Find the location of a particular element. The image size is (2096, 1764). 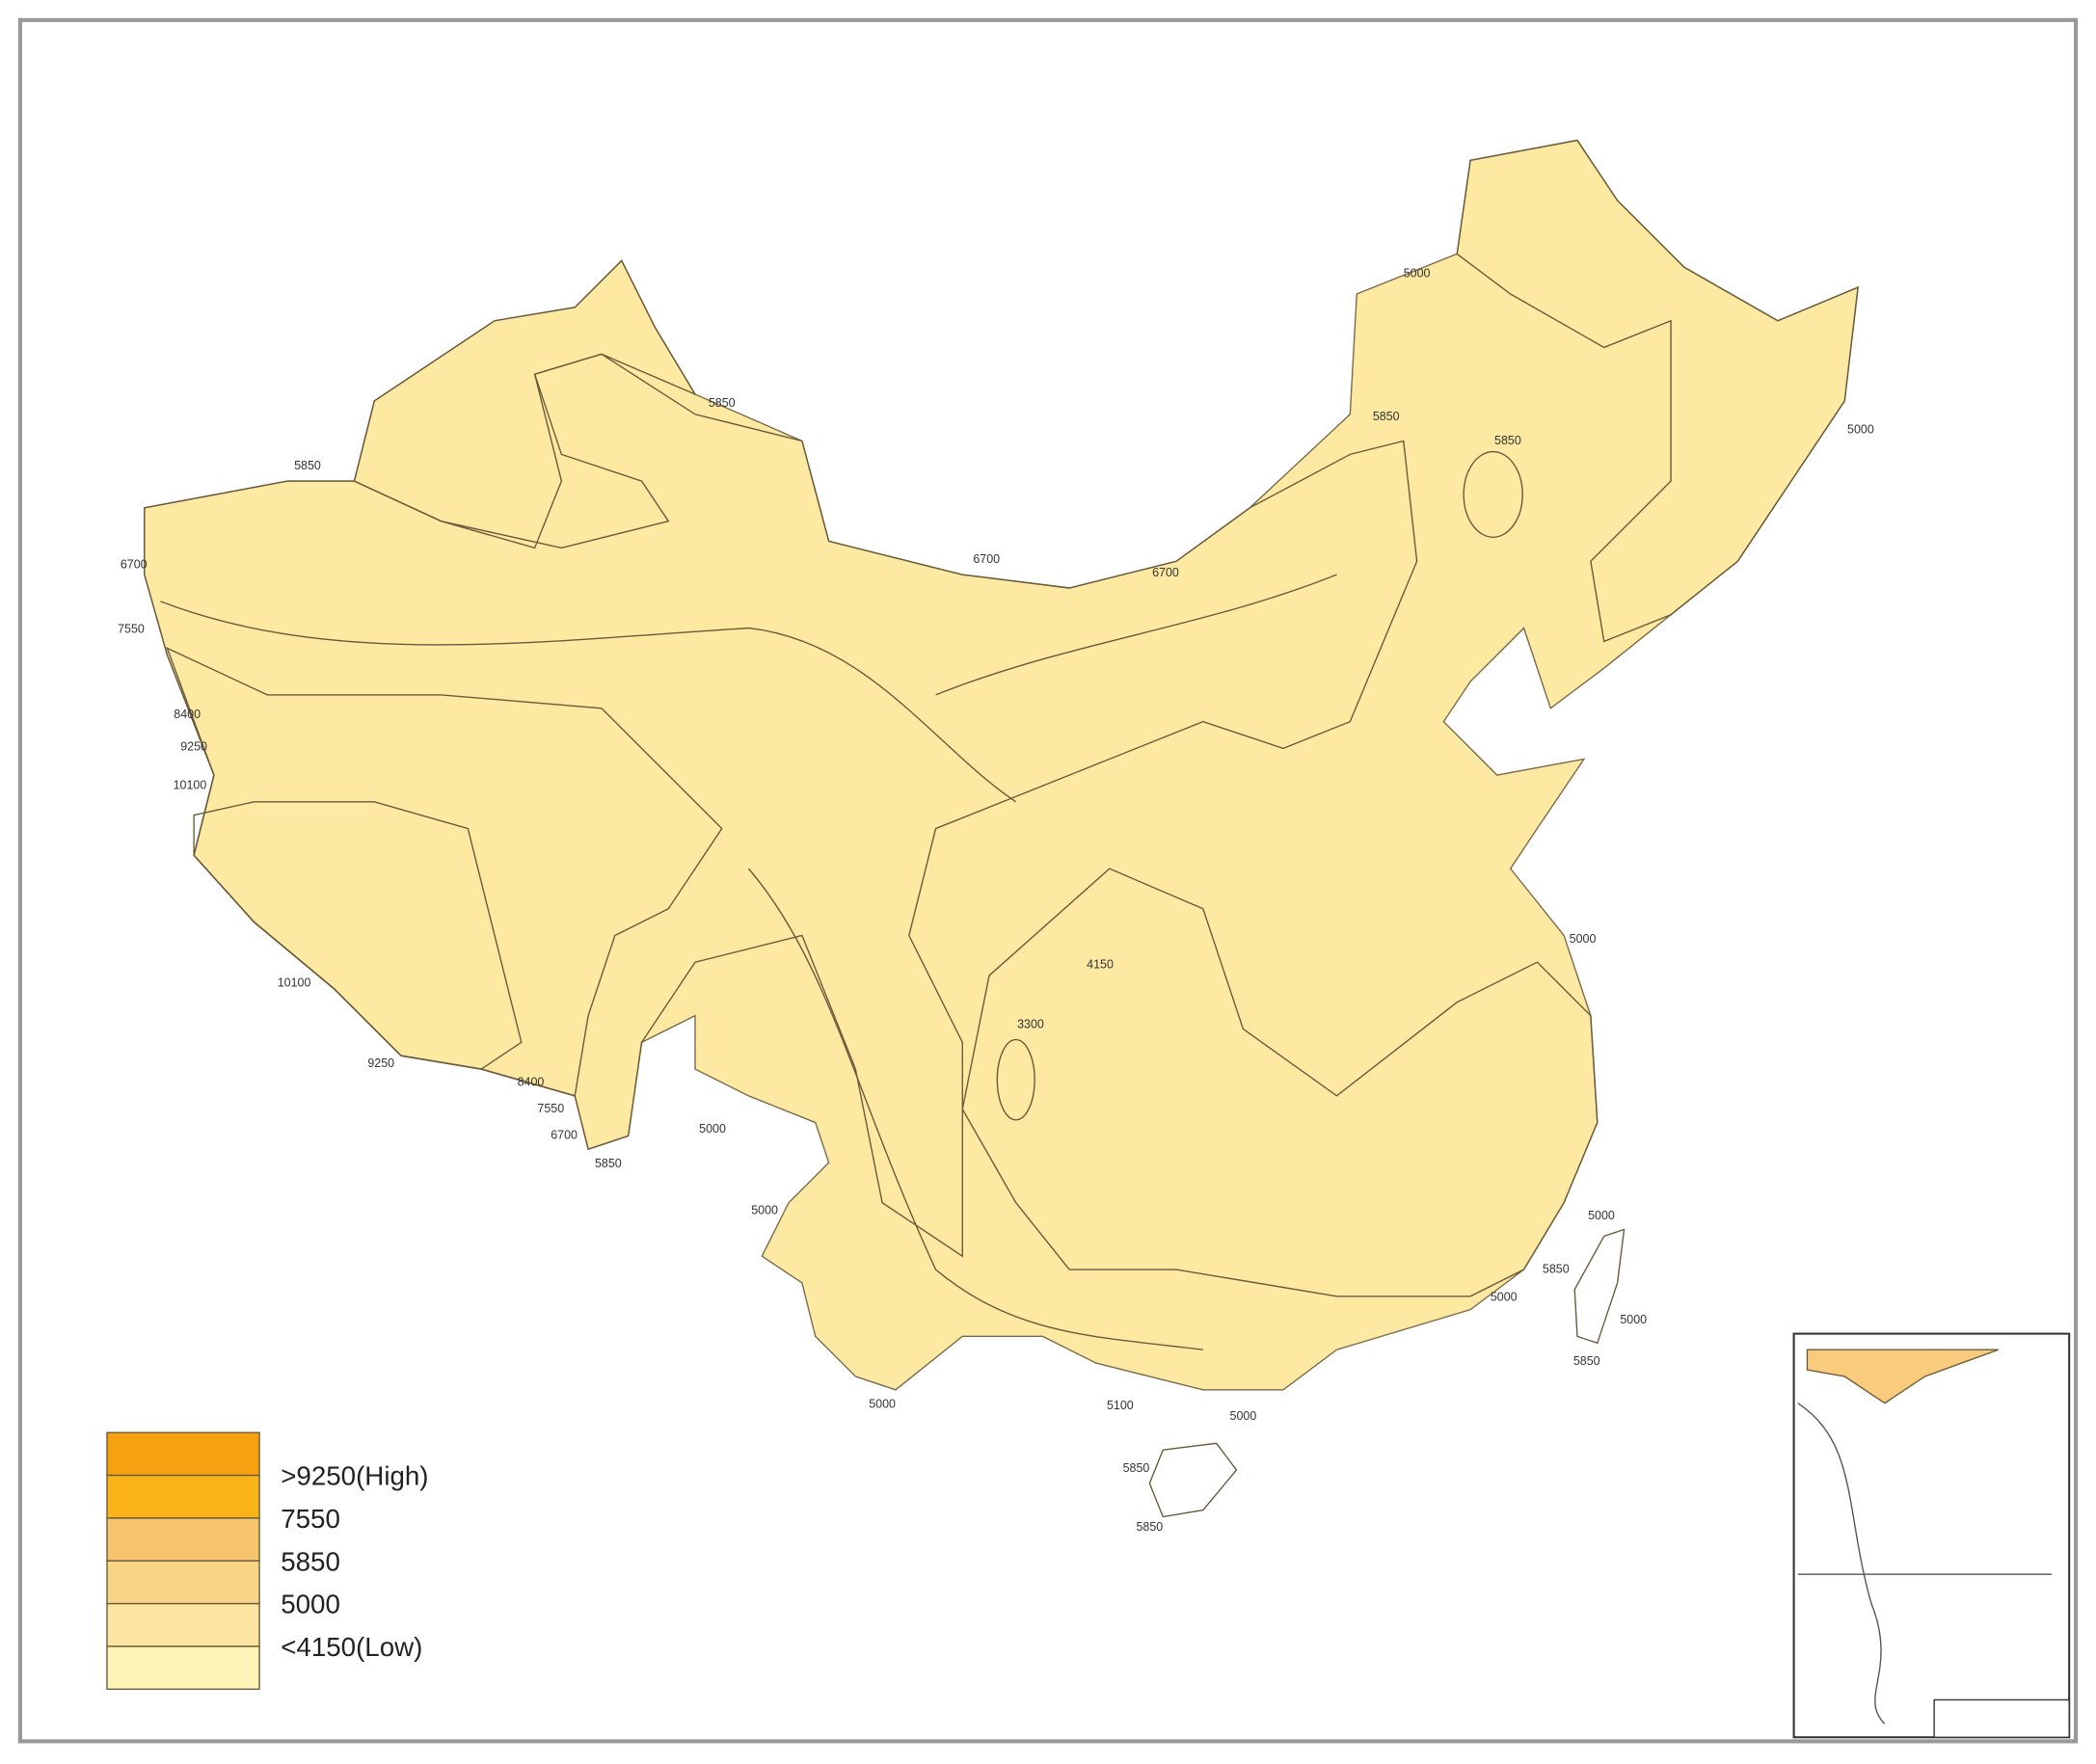

contour-label: 5100 is located at coordinates (1120, 1405).